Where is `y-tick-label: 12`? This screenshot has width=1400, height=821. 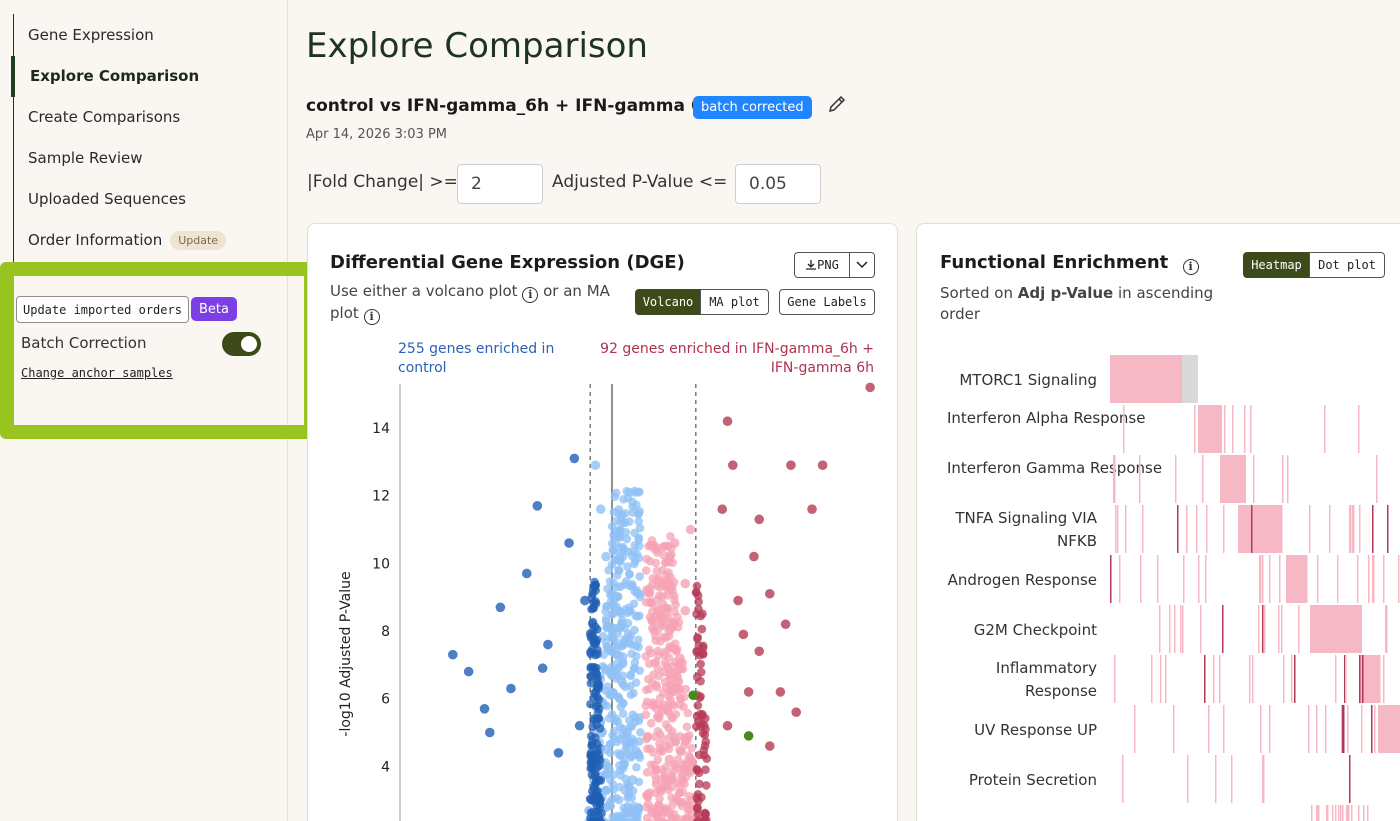
y-tick-label: 12 is located at coordinates (381, 497).